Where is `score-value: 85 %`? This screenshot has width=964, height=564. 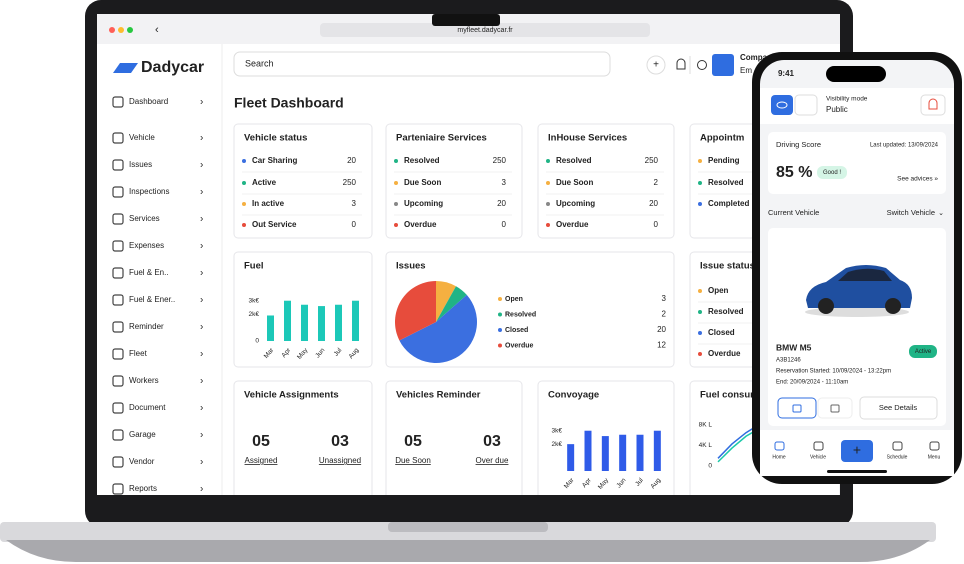 score-value: 85 % is located at coordinates (794, 172).